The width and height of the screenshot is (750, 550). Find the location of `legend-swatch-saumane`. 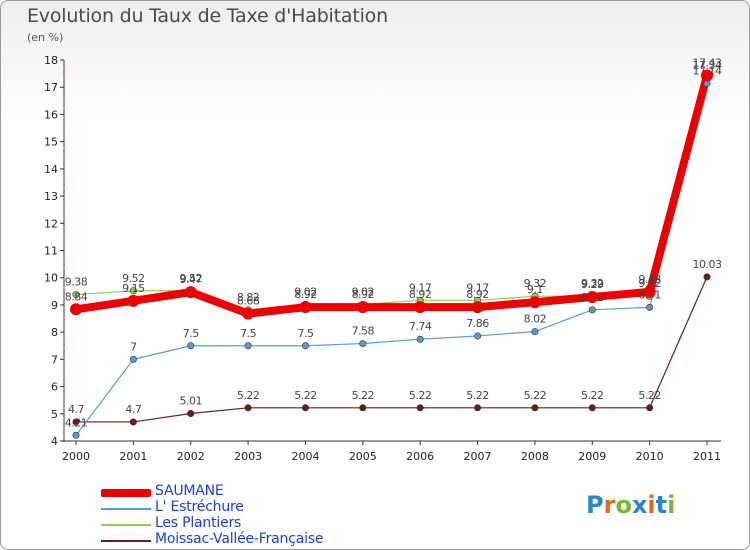

legend-swatch-saumane is located at coordinates (126, 493).